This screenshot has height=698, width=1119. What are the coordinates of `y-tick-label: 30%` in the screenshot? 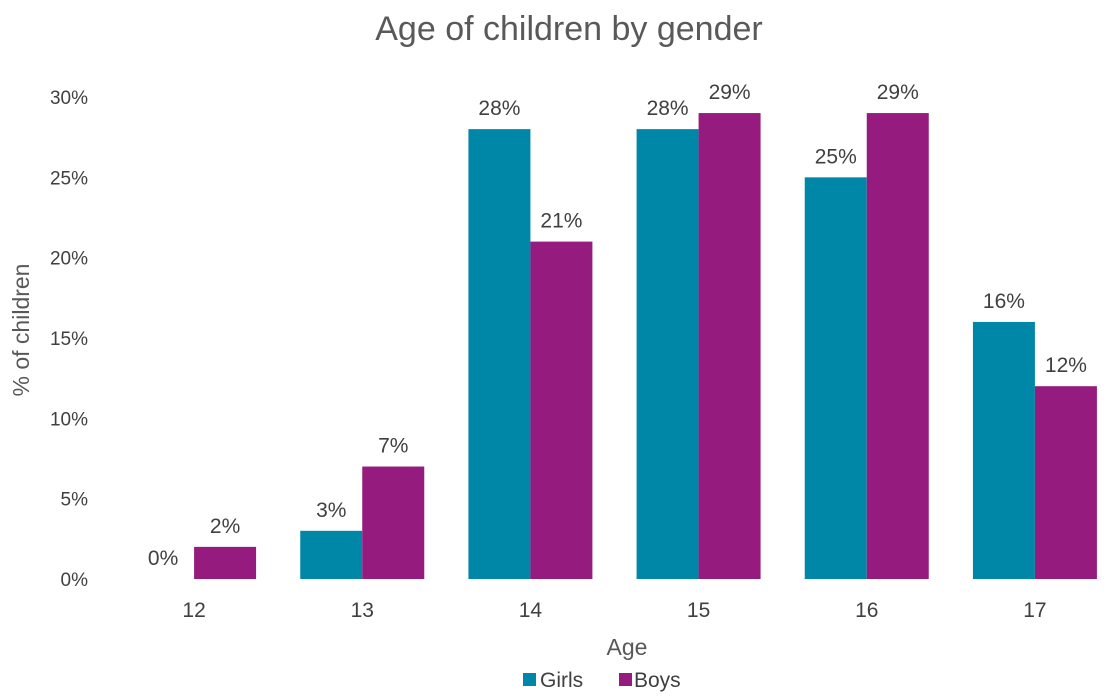 It's located at (69, 98).